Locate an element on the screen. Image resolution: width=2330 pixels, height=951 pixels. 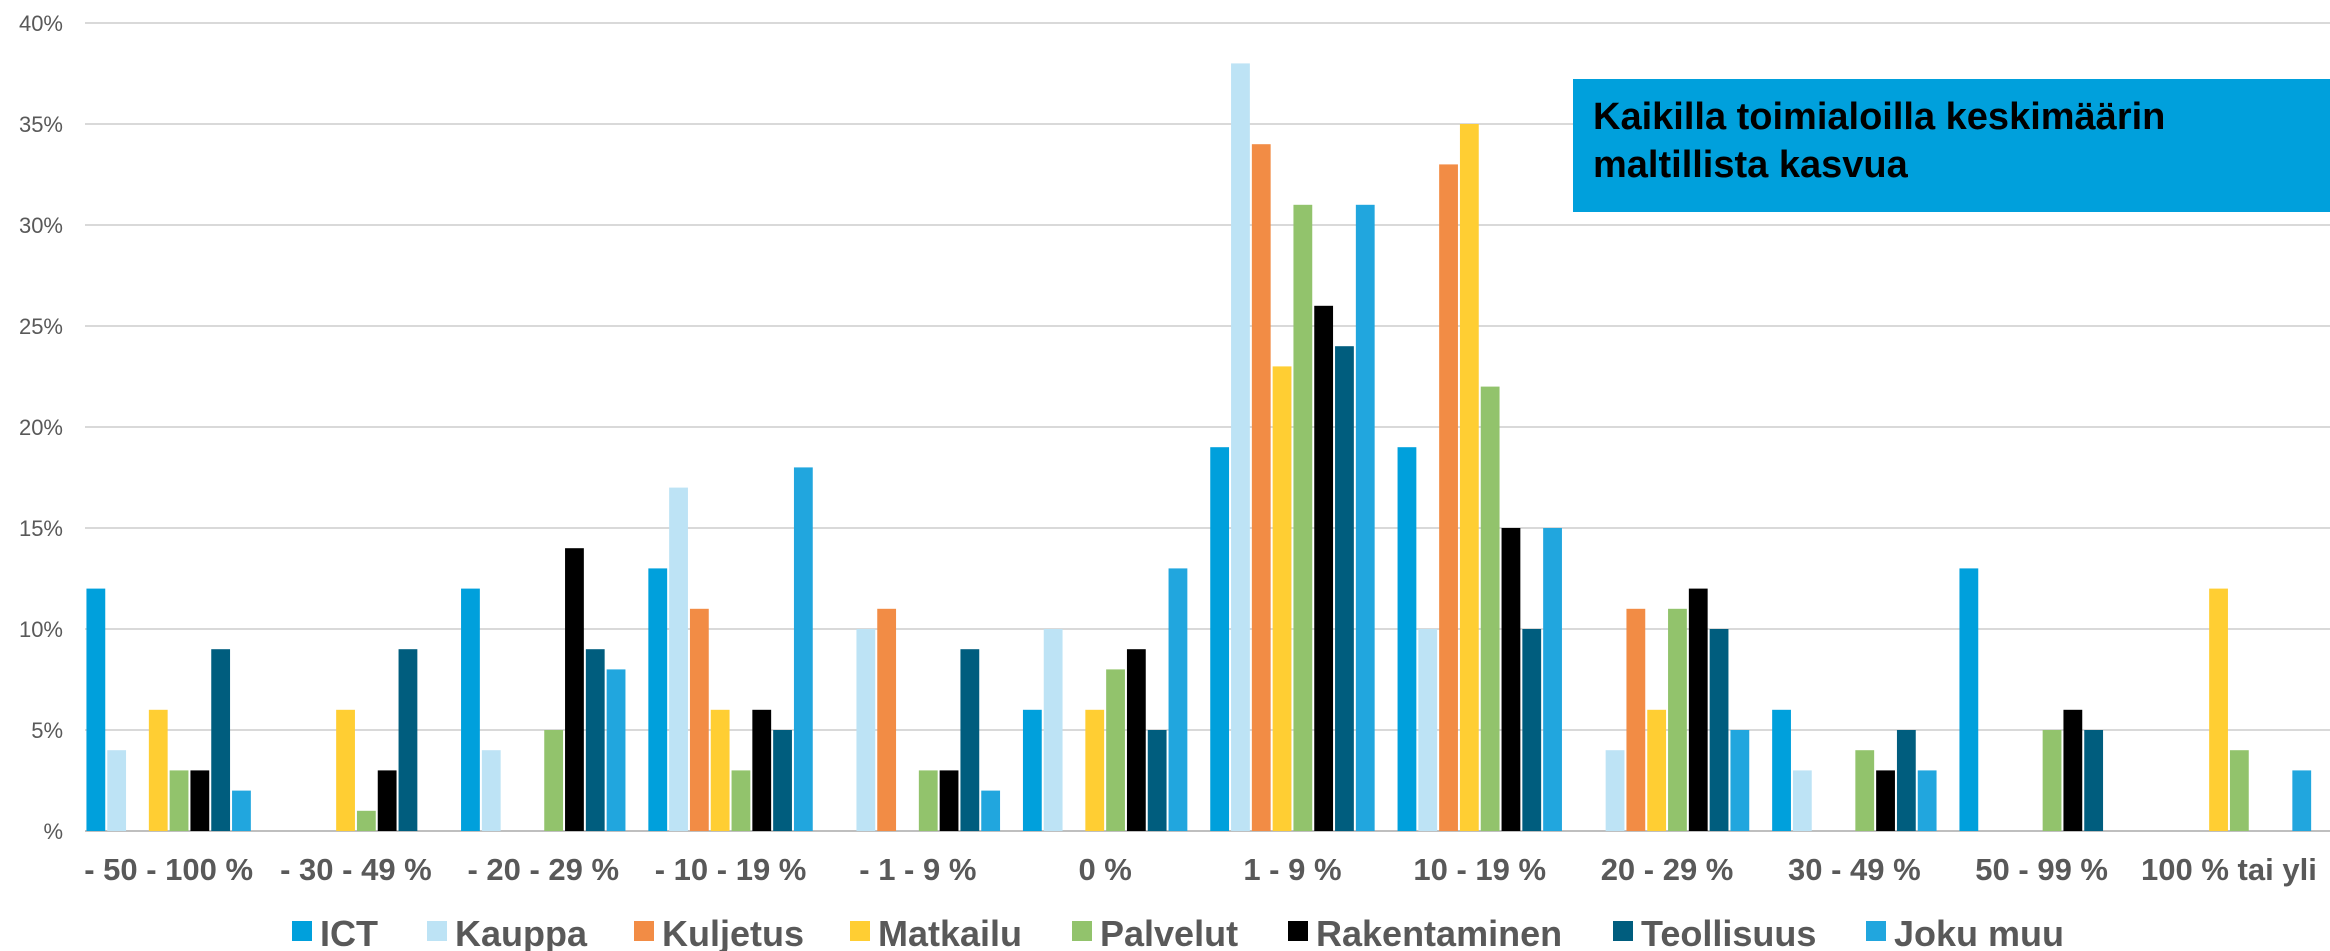
x-tick-label: 1 - 9 % is located at coordinates (1292, 869).